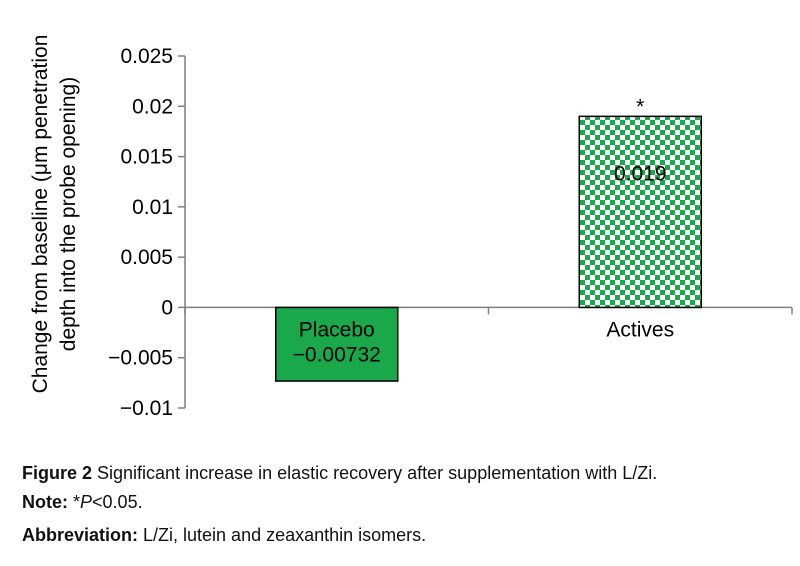 The width and height of the screenshot is (800, 566). I want to click on y-tick-label: 0.005, so click(146, 257).